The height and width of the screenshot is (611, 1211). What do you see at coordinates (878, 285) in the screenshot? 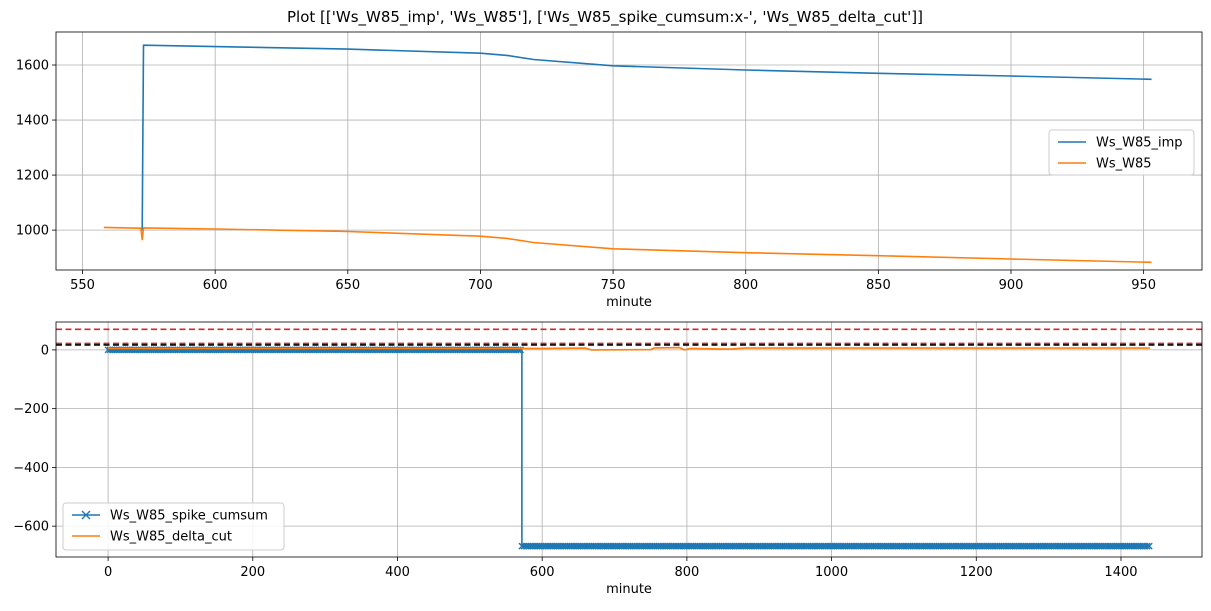
I see `x-tick-label: 850` at bounding box center [878, 285].